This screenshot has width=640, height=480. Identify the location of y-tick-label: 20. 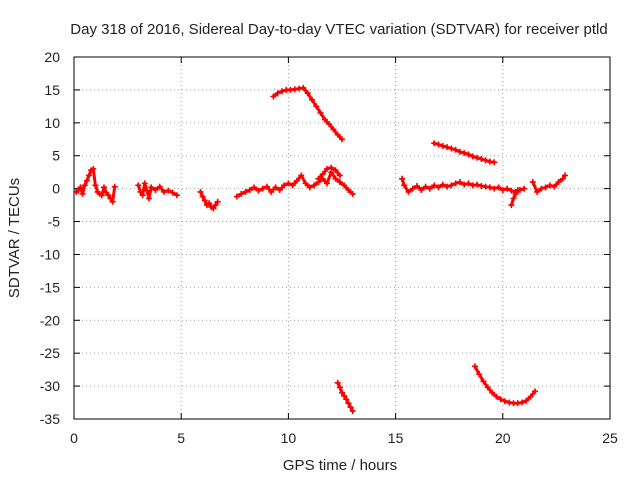
(52, 57).